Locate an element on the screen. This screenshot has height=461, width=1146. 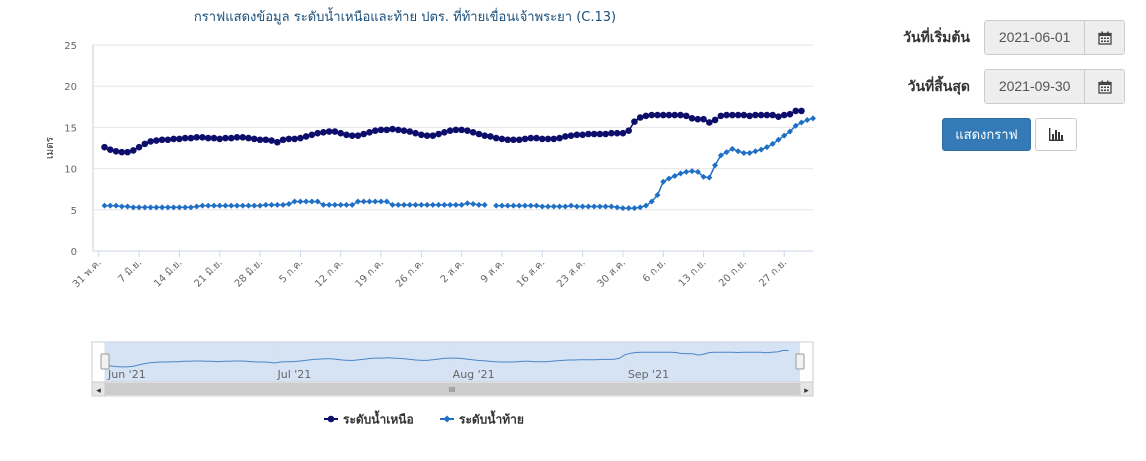
chart-type-button is located at coordinates (1056, 134).